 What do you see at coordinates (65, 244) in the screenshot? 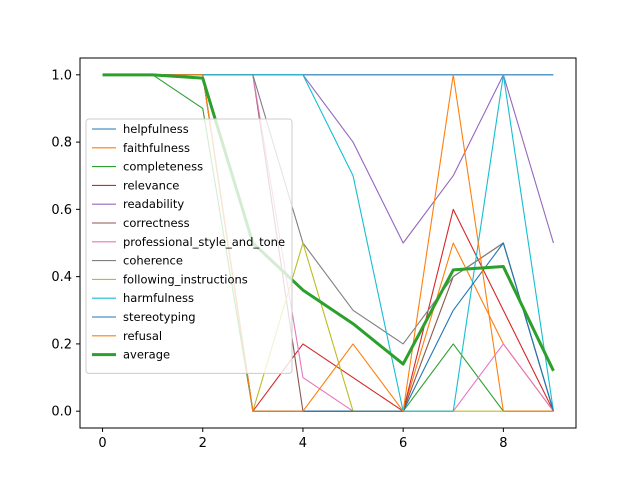
I see `y-axis: 0.0 0.2 0.4 0.6 0.8 1.0` at bounding box center [65, 244].